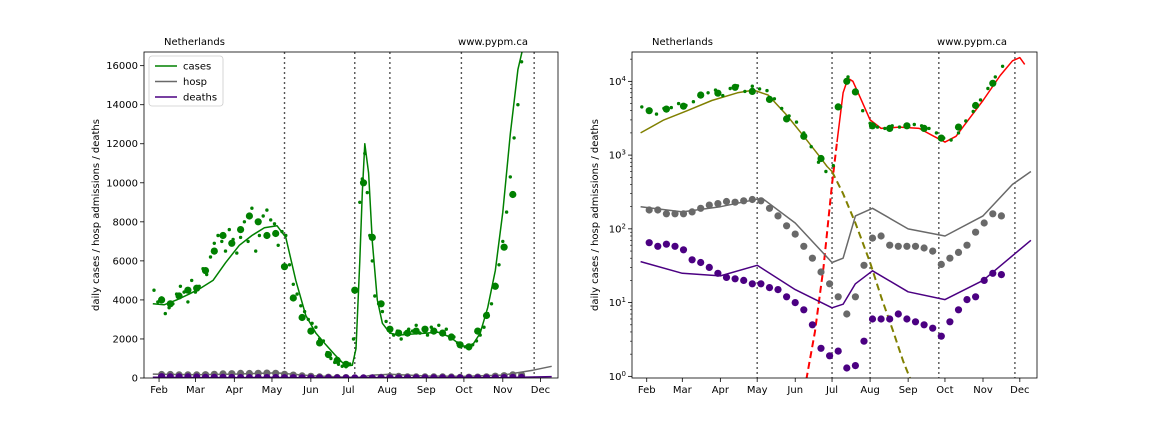 This screenshot has width=1152, height=432. I want to click on x-tick-label: Dec, so click(1019, 390).